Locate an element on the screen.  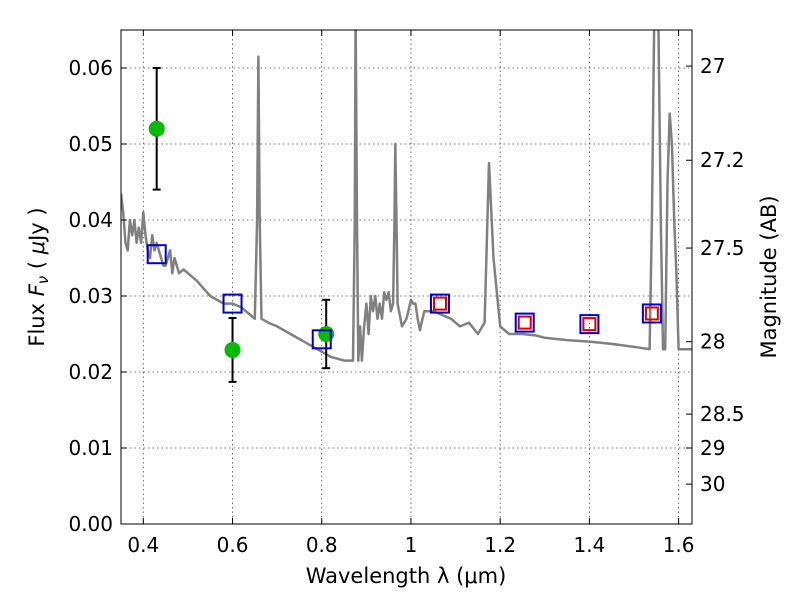
x-tick-label: 1.4 is located at coordinates (589, 545).